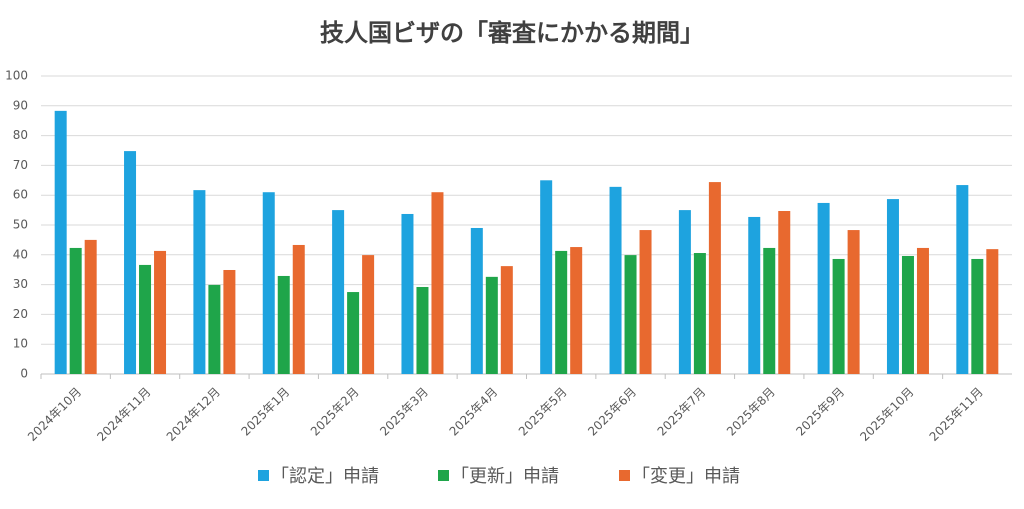  What do you see at coordinates (20, 254) in the screenshot?
I see `y-tick-label: 40` at bounding box center [20, 254].